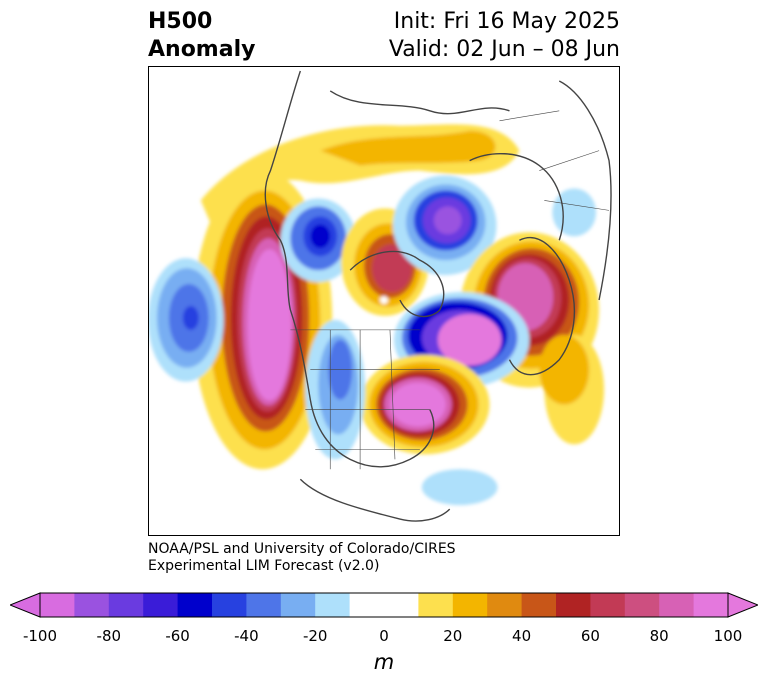 The width and height of the screenshot is (768, 686). Describe the element at coordinates (384, 636) in the screenshot. I see `colorbar-tick-label: 0` at that location.